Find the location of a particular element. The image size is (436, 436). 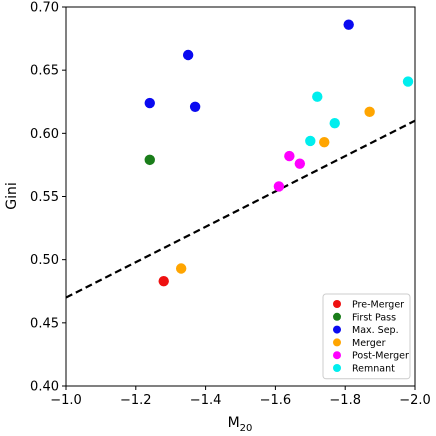

legend-marker-post-merger is located at coordinates (337, 355).